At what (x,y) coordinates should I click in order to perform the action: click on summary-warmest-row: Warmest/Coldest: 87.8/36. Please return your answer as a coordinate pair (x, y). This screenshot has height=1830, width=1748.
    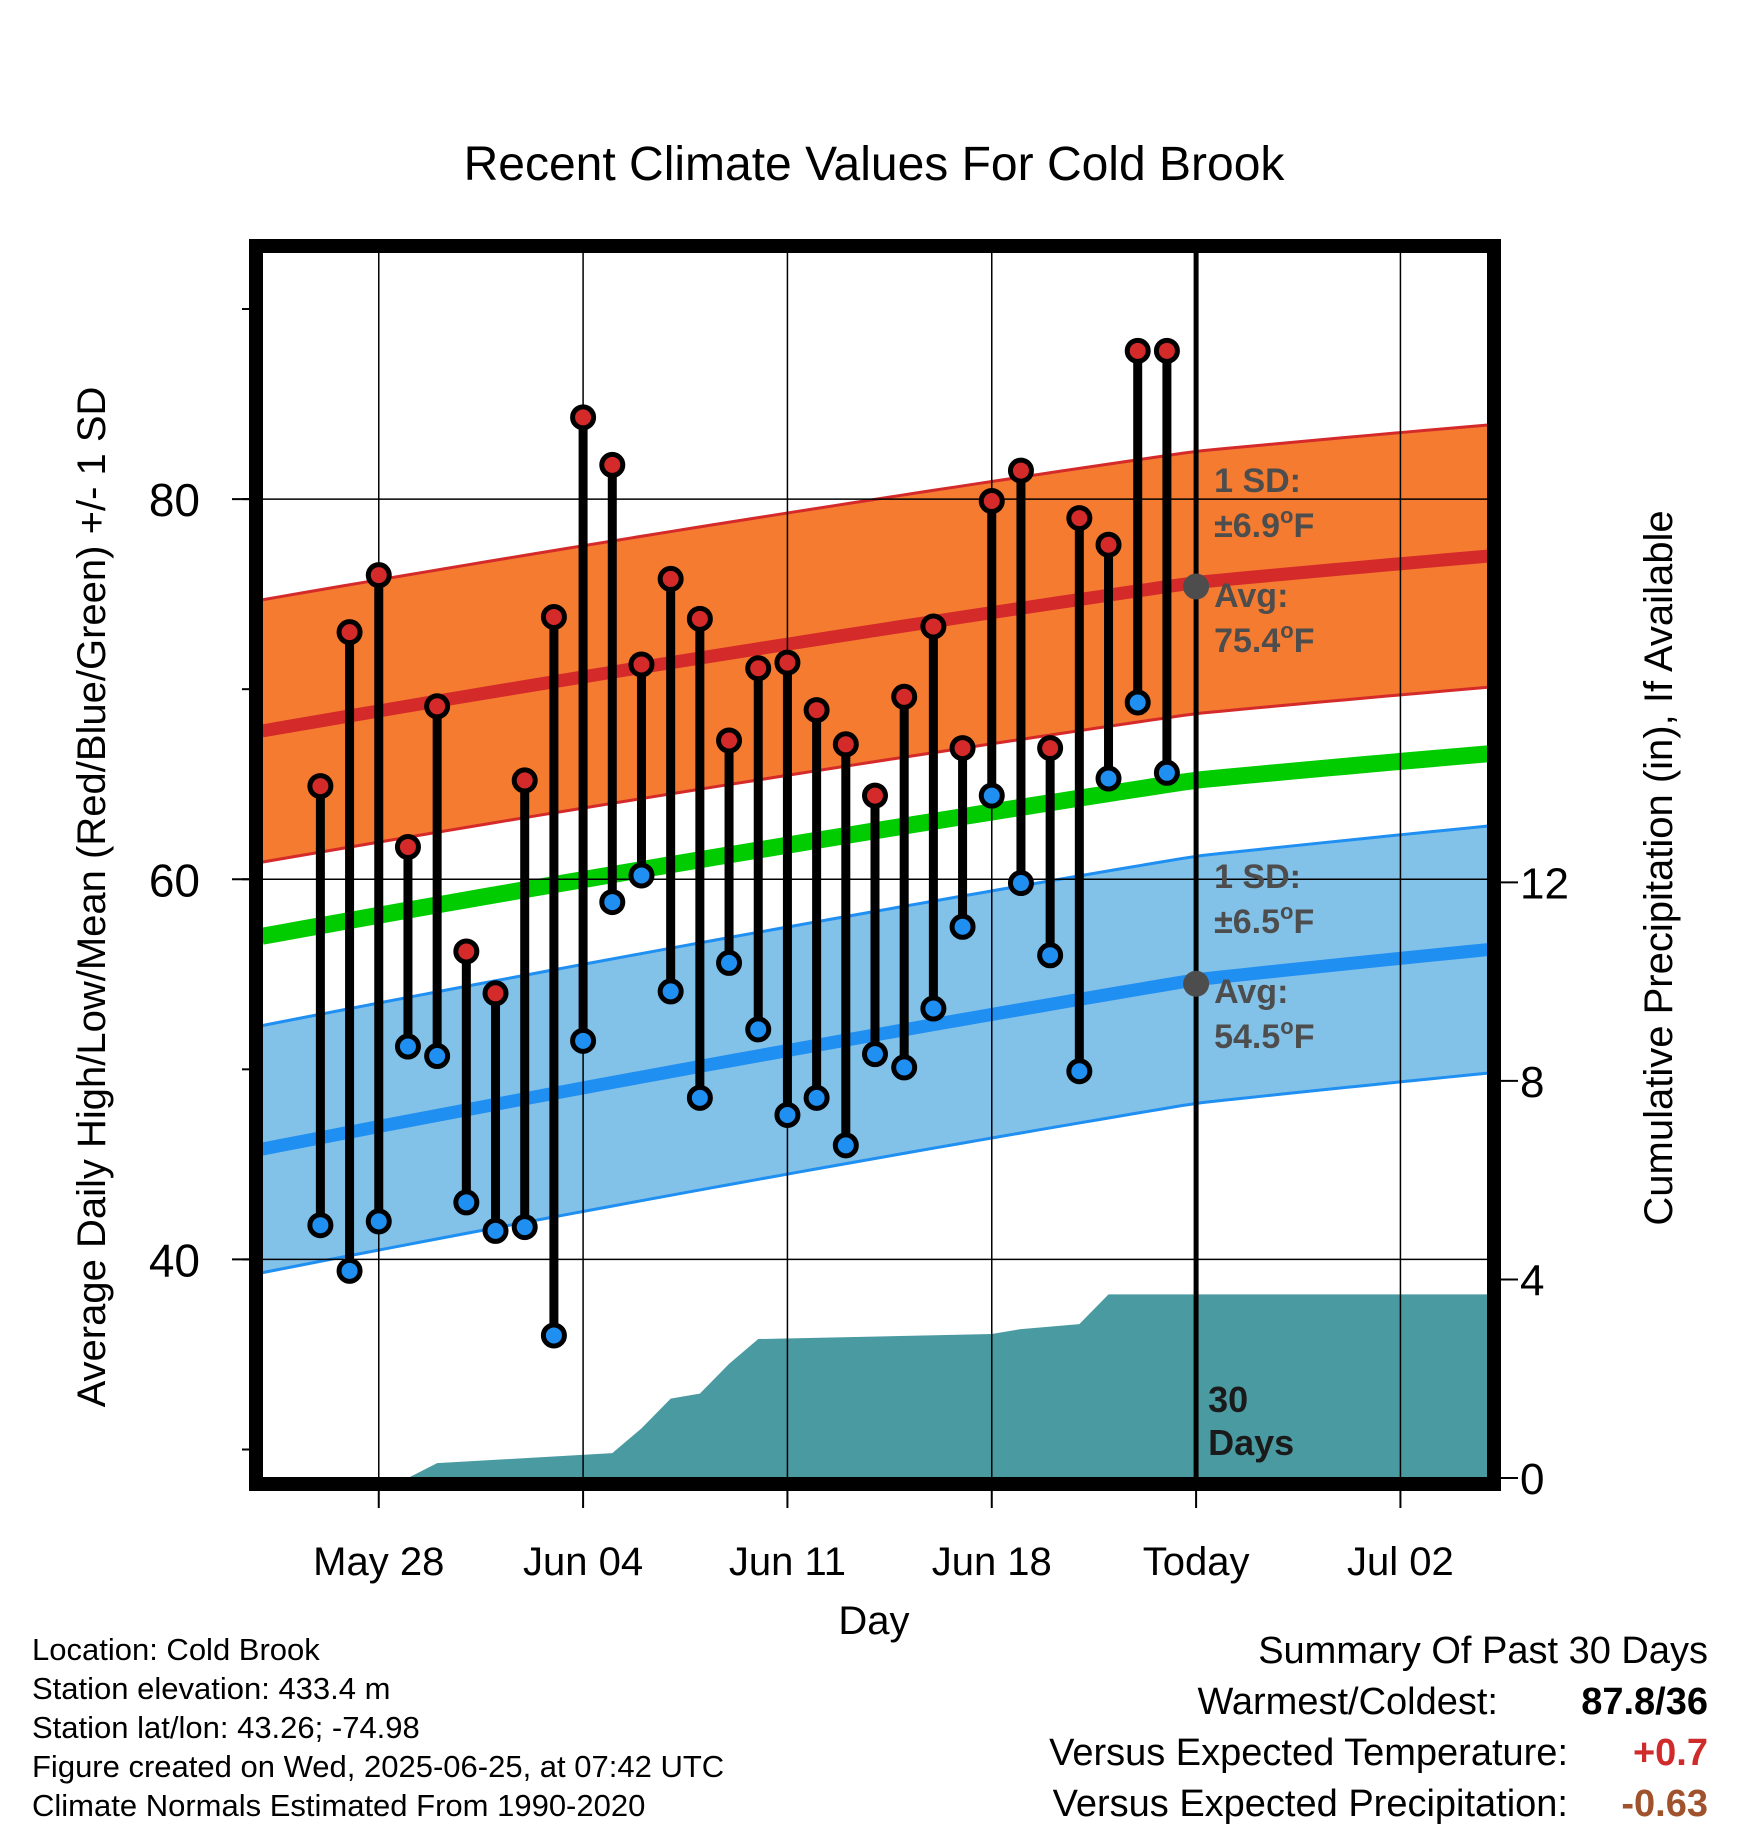
    Looking at the image, I should click on (1378, 1702).